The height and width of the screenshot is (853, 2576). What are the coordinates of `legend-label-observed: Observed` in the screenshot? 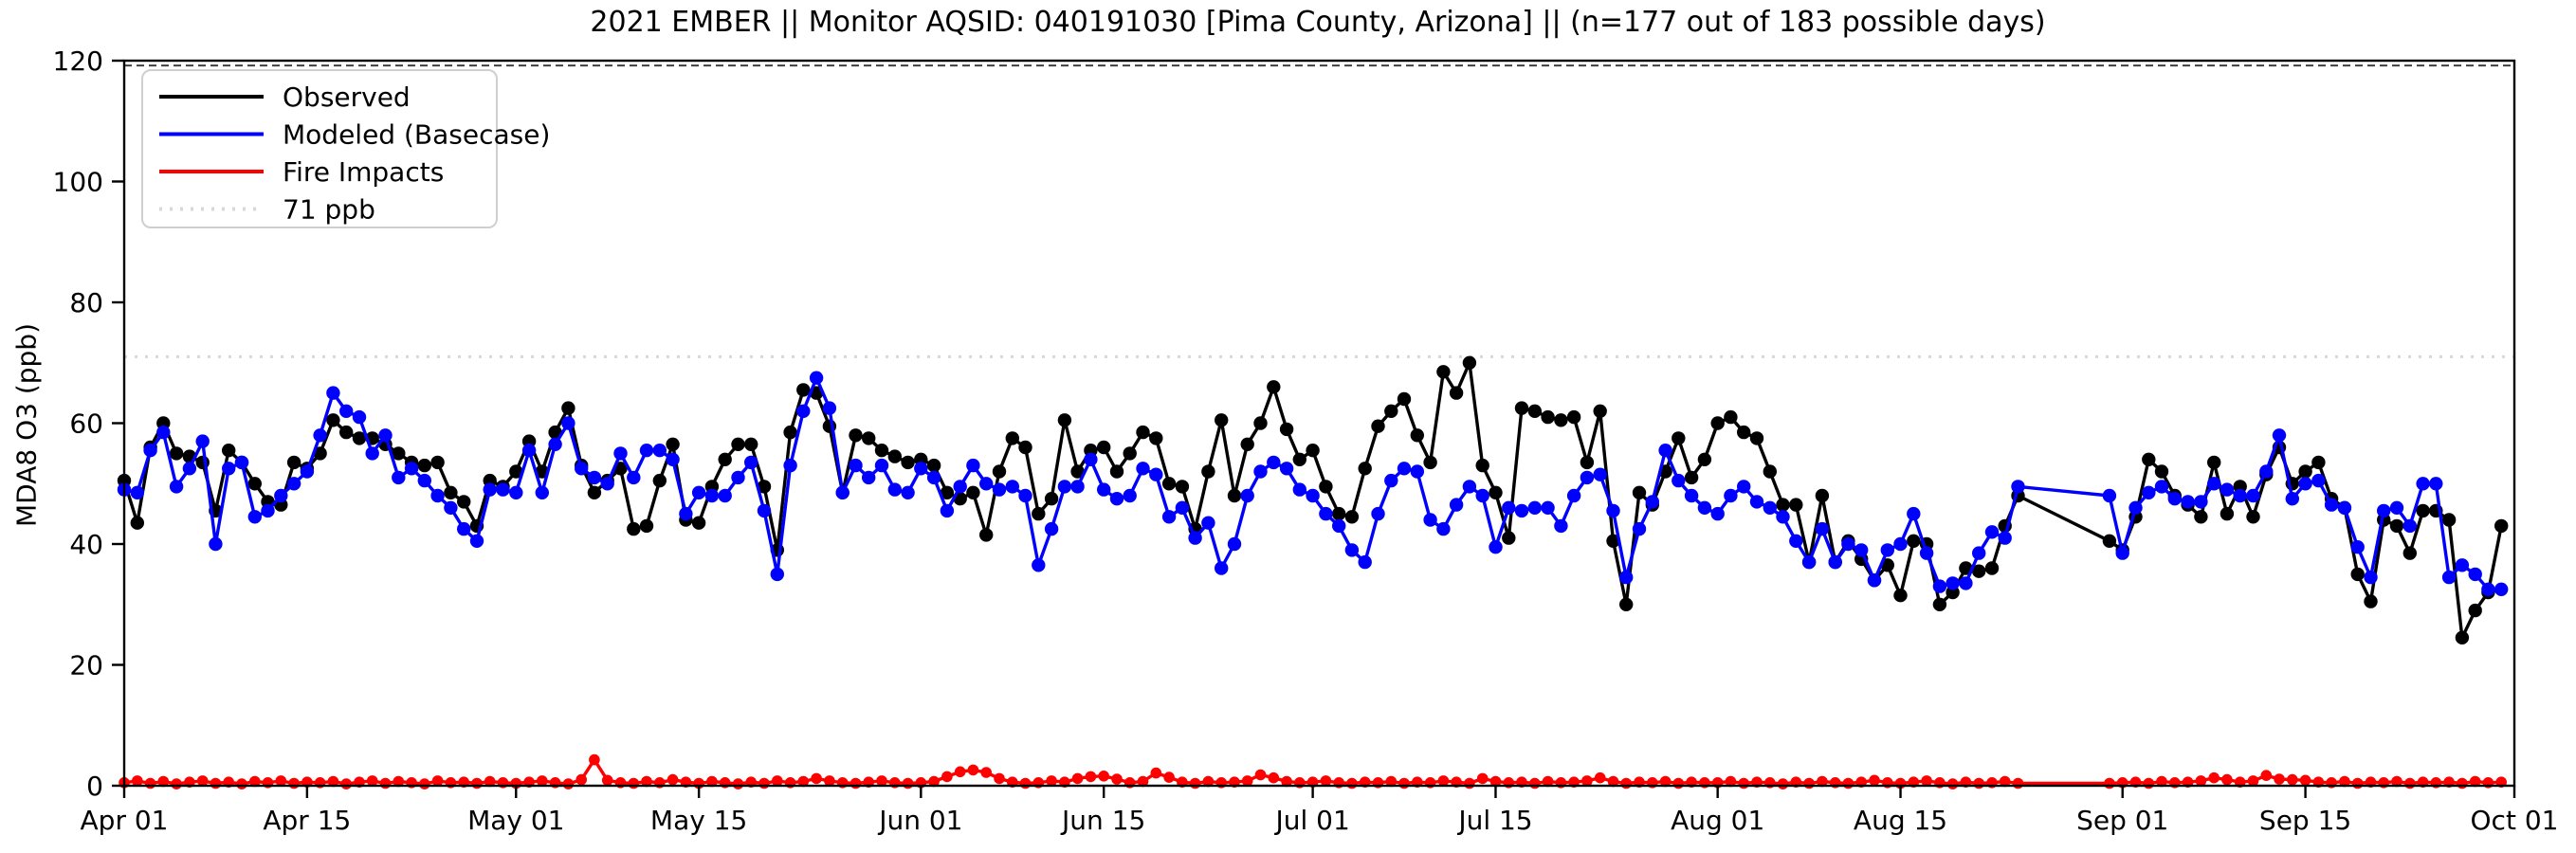 It's located at (347, 97).